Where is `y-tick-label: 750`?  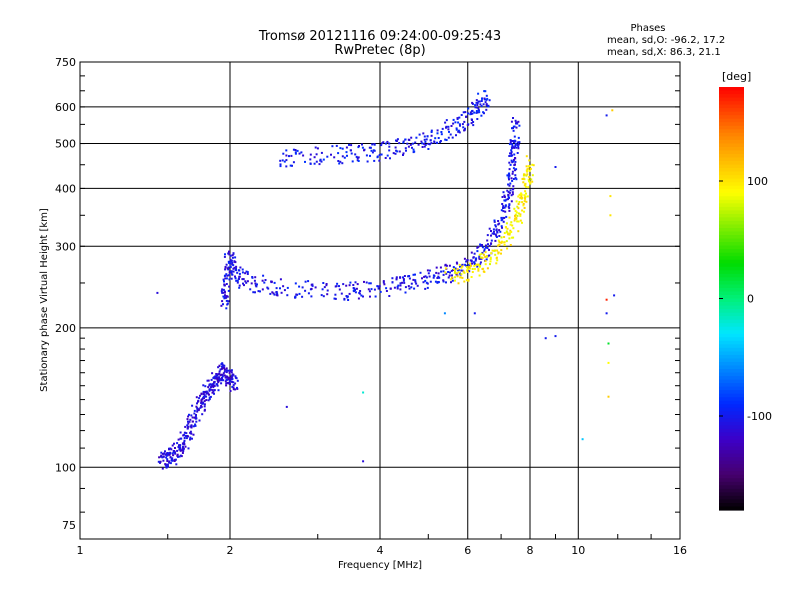
y-tick-label: 750 is located at coordinates (65, 62).